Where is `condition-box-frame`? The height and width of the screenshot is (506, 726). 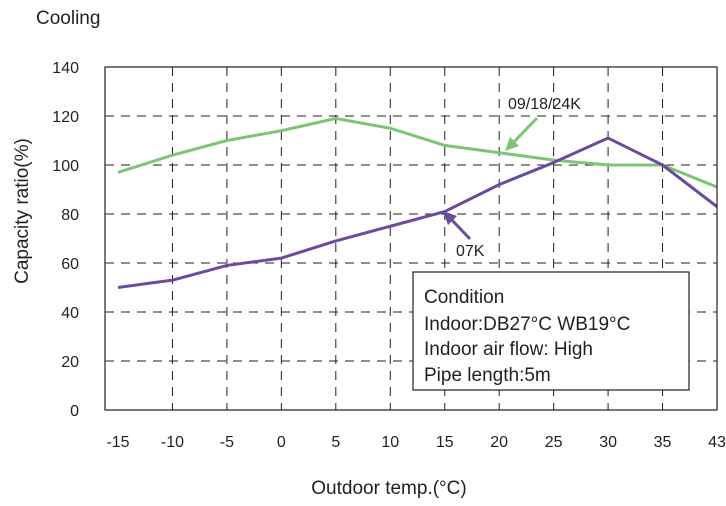 condition-box-frame is located at coordinates (551, 331).